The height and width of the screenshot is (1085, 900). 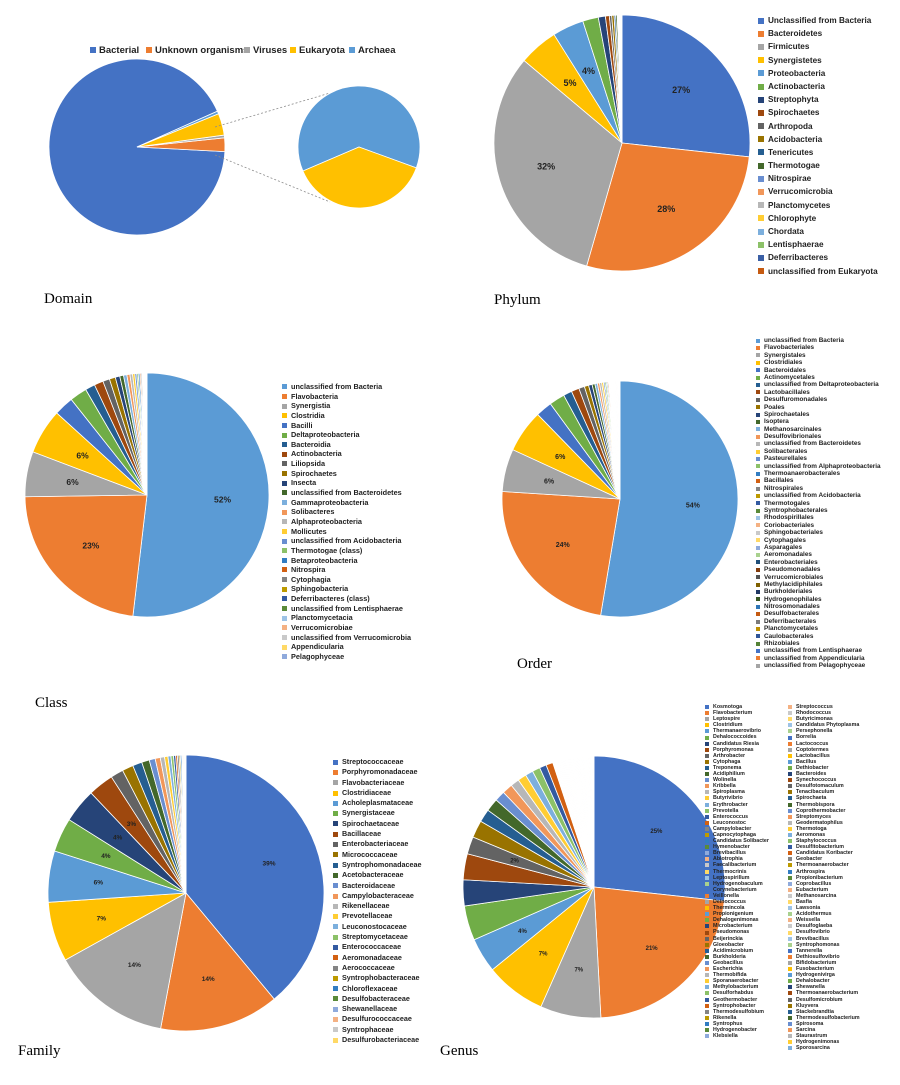 What do you see at coordinates (730, 975) in the screenshot?
I see `legend-label: Thermobifida` at bounding box center [730, 975].